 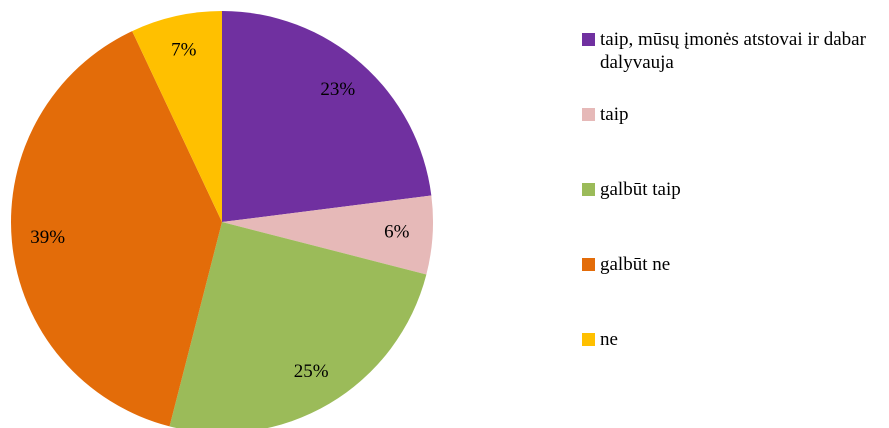 What do you see at coordinates (614, 114) in the screenshot?
I see `legend-label: taip` at bounding box center [614, 114].